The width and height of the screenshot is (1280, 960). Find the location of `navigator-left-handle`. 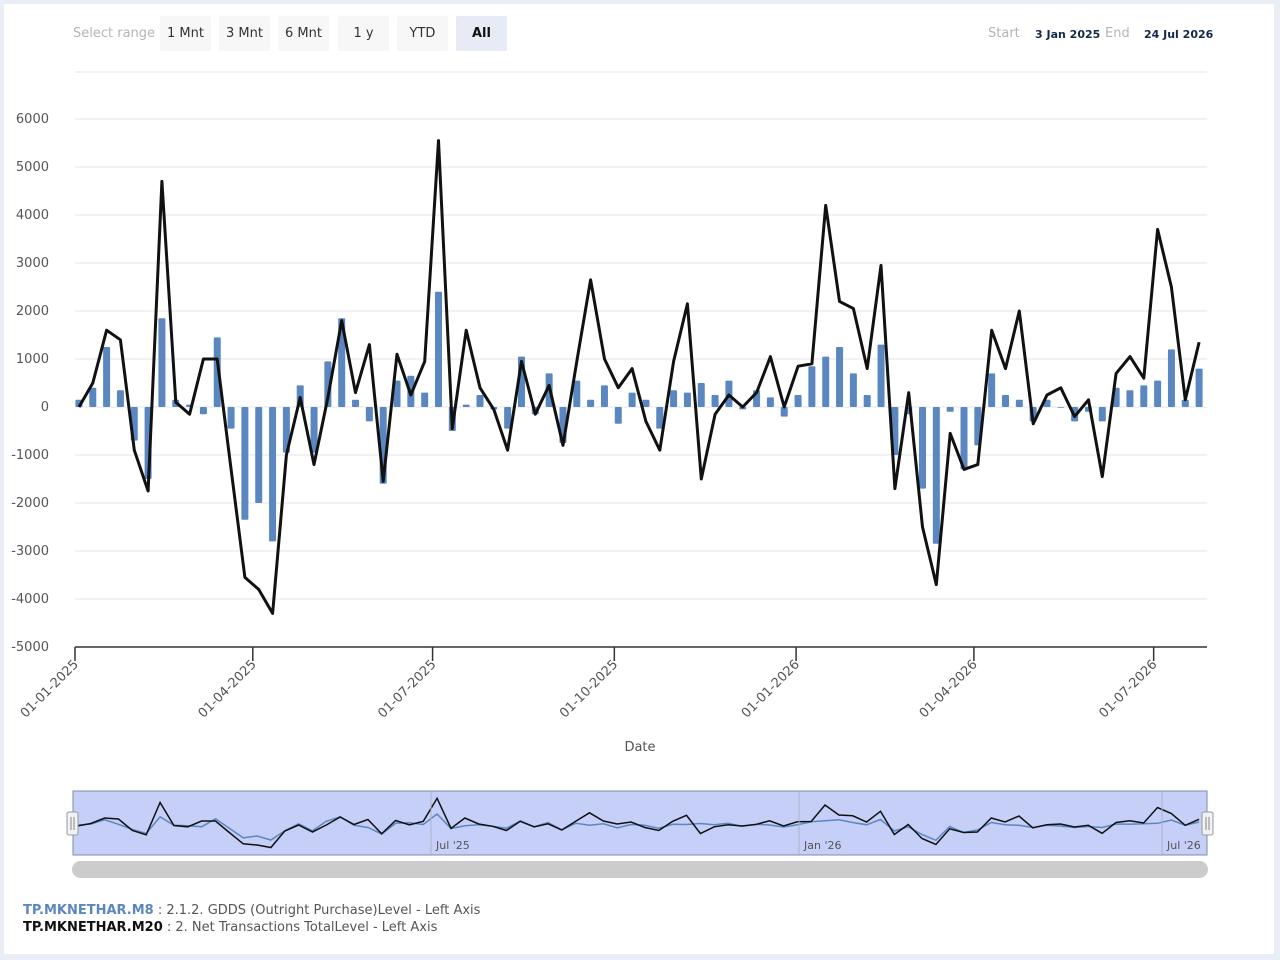

navigator-left-handle is located at coordinates (72, 823).